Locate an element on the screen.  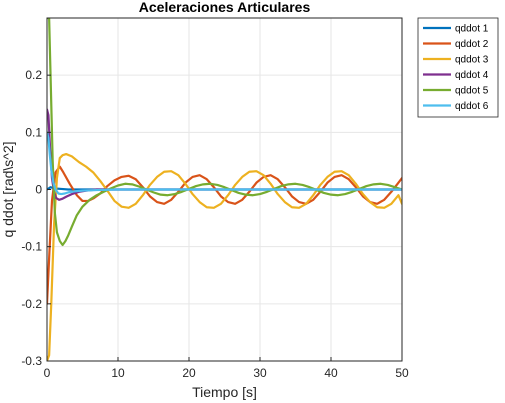
x-tick-label: 40 is located at coordinates (331, 373).